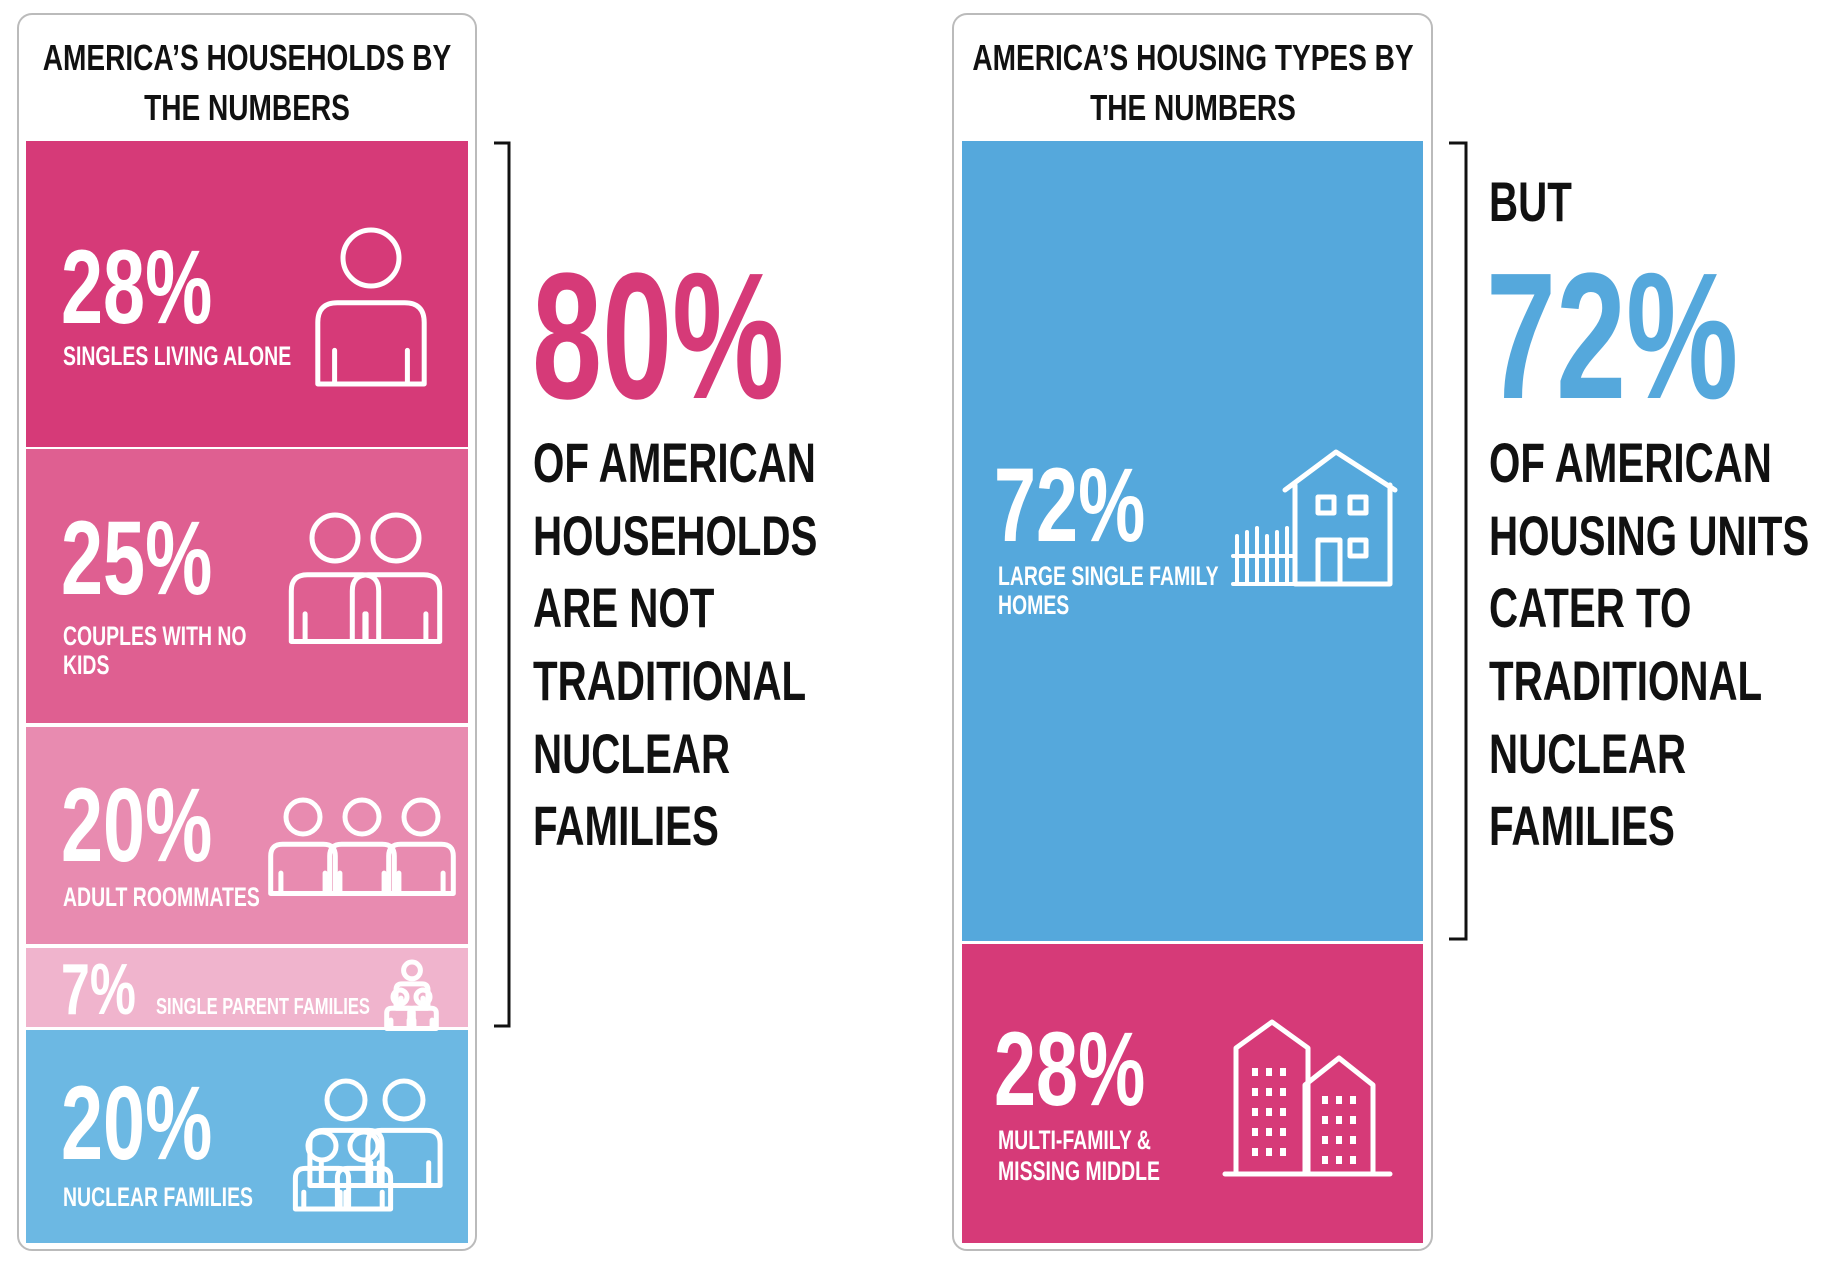  Describe the element at coordinates (1079, 1171) in the screenshot. I see `segment-label: MISSING MIDDLE` at that location.